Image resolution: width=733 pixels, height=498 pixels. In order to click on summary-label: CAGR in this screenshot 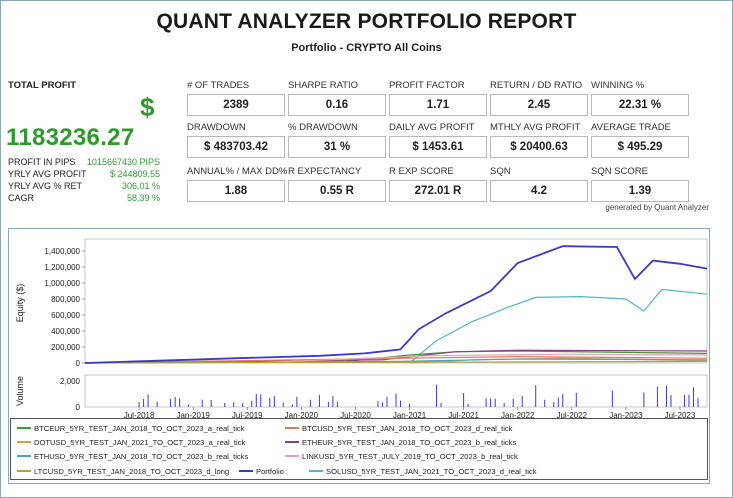, I will do `click(21, 198)`.